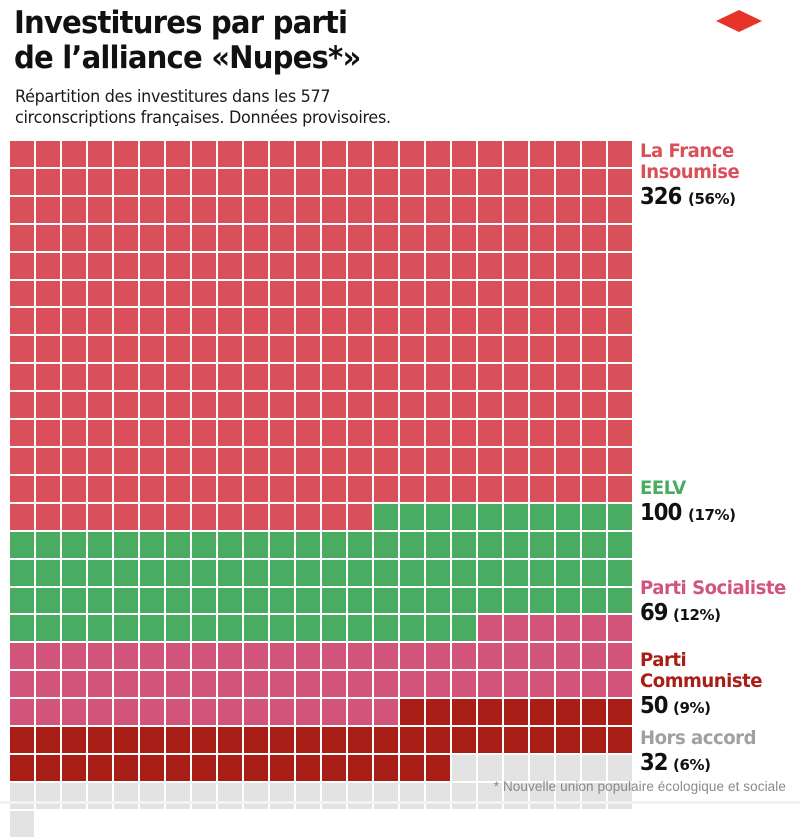 The image size is (800, 837). What do you see at coordinates (720, 502) in the screenshot?
I see `legend-item: EELV 100 (17%)` at bounding box center [720, 502].